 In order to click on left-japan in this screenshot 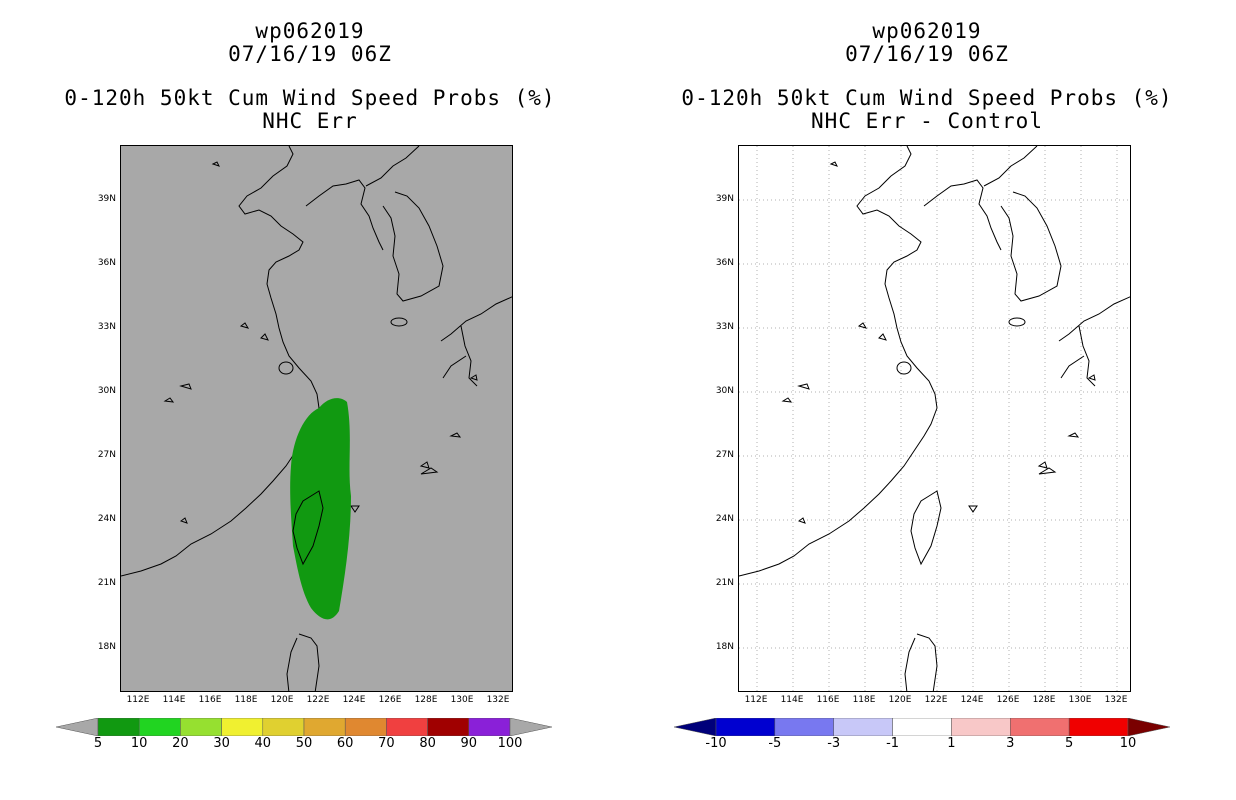, I will do `click(476, 341)`.